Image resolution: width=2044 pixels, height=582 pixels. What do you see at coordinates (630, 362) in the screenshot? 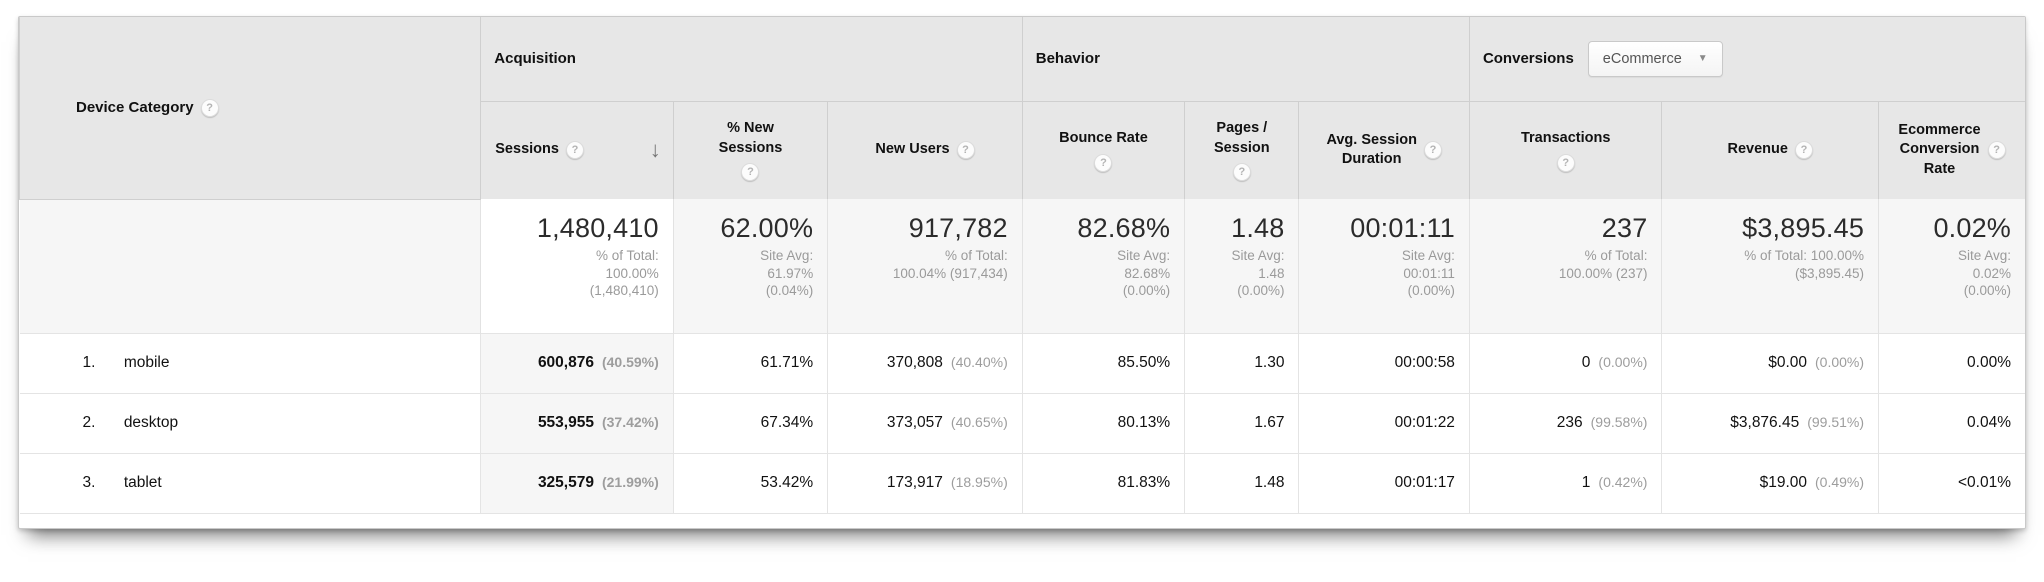
I see `value-percent: (40.59%)` at bounding box center [630, 362].